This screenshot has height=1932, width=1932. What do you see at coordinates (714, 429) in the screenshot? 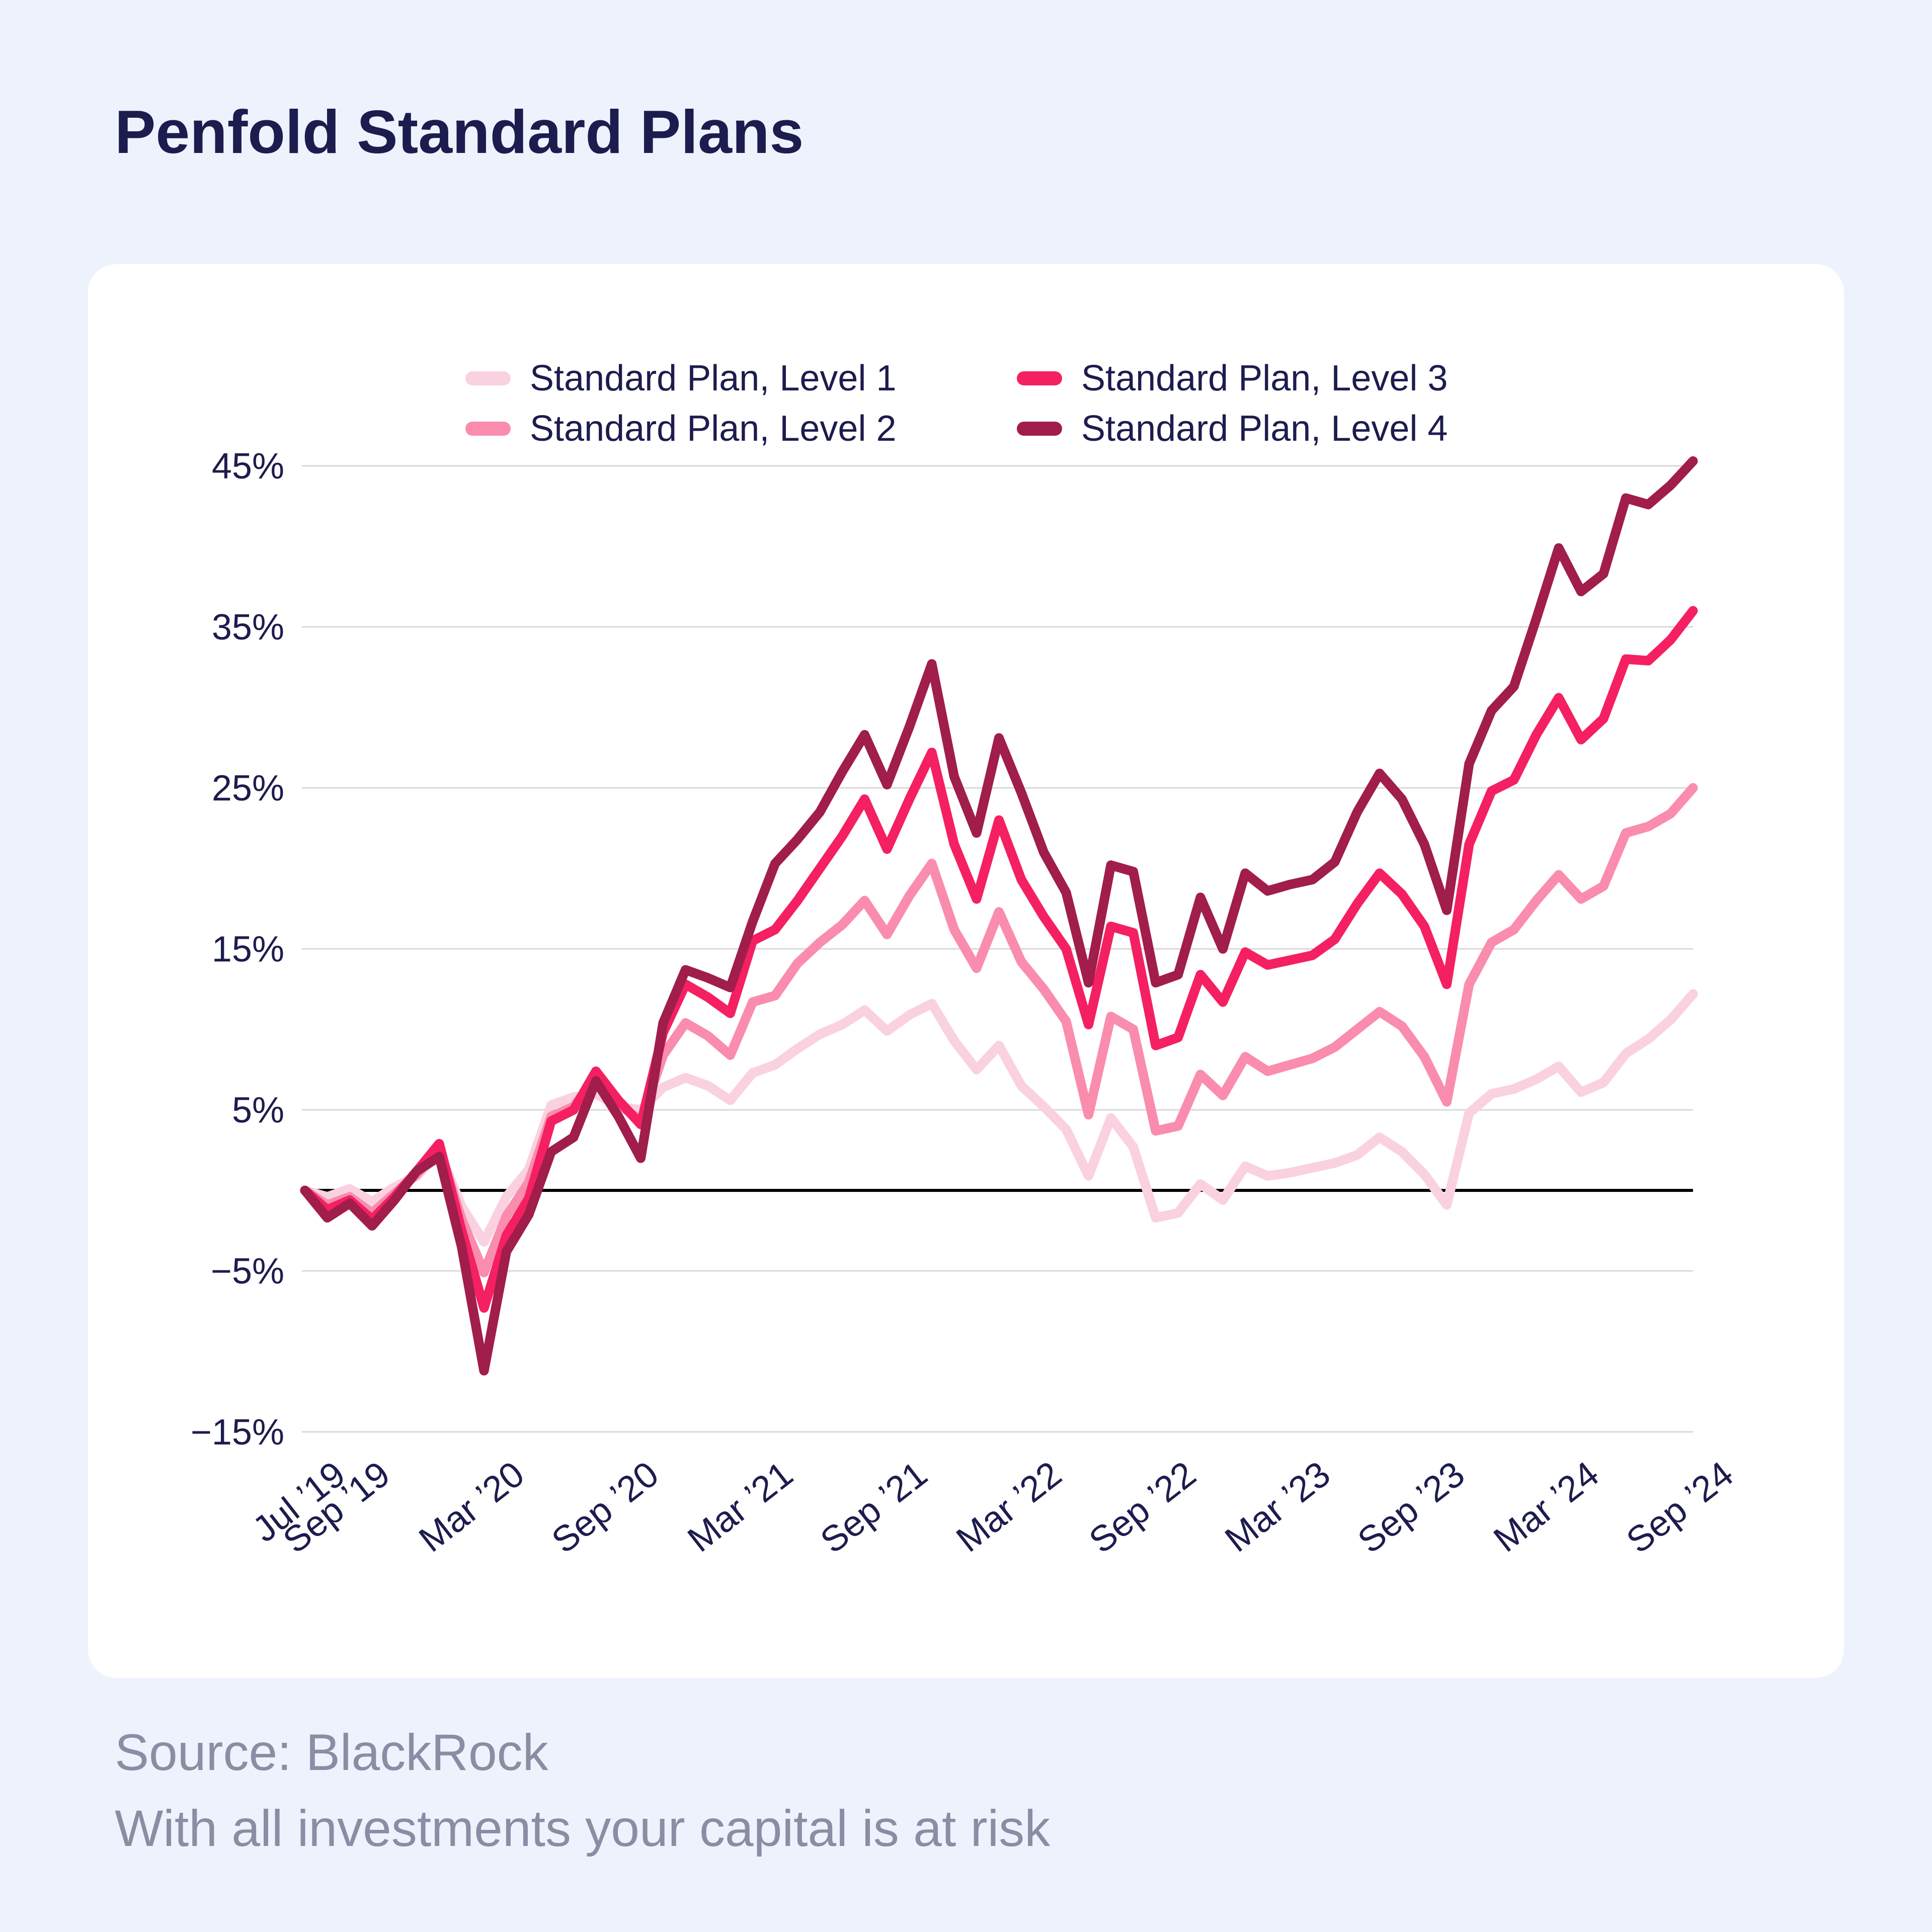
I see `legend-label-level-2: Standard Plan, Level 2` at bounding box center [714, 429].